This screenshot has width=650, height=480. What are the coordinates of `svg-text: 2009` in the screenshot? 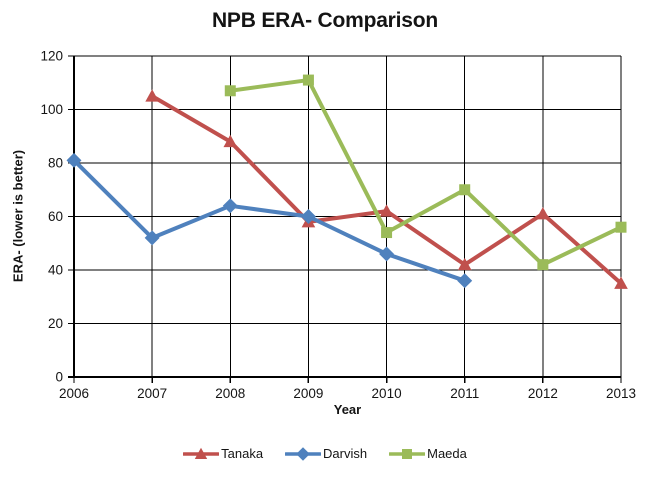 It's located at (308, 393).